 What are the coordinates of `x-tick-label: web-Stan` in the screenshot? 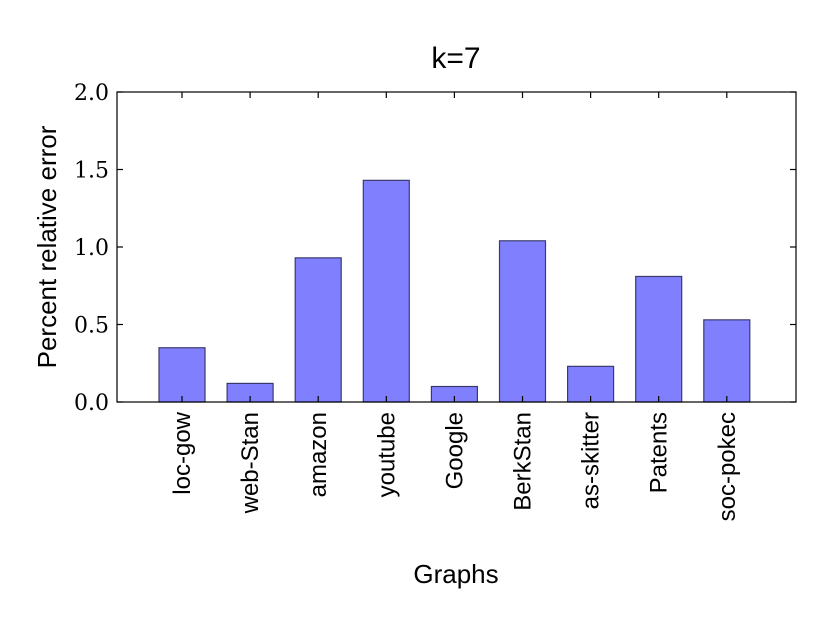 It's located at (250, 463).